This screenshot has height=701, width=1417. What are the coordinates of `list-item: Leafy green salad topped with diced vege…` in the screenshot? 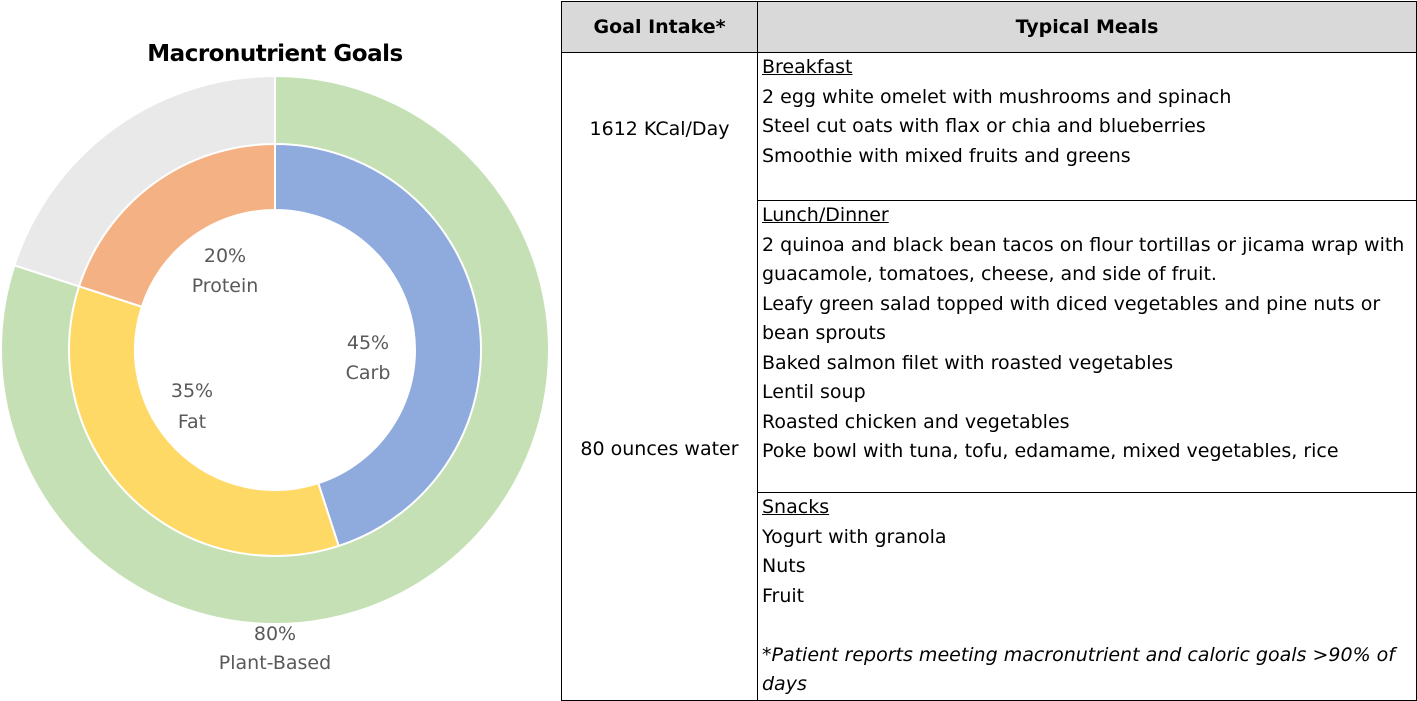 It's located at (1071, 318).